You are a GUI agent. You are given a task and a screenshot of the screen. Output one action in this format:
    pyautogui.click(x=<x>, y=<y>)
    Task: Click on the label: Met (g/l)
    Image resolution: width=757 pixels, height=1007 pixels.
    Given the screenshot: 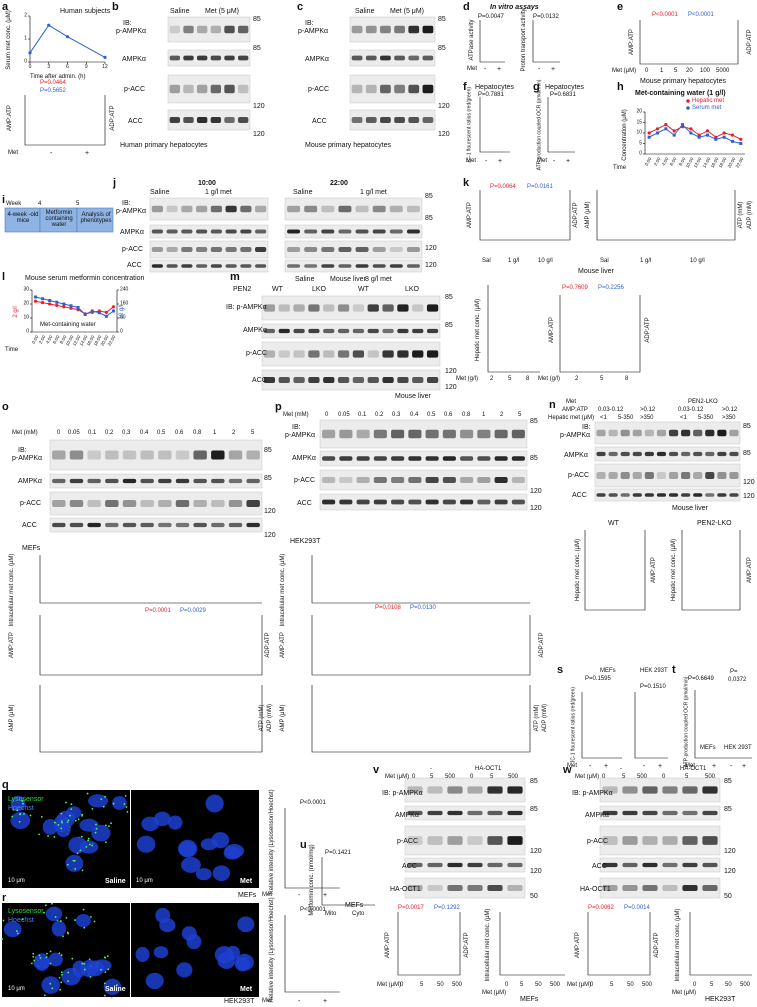 What is the action you would take?
    pyautogui.click(x=467, y=379)
    